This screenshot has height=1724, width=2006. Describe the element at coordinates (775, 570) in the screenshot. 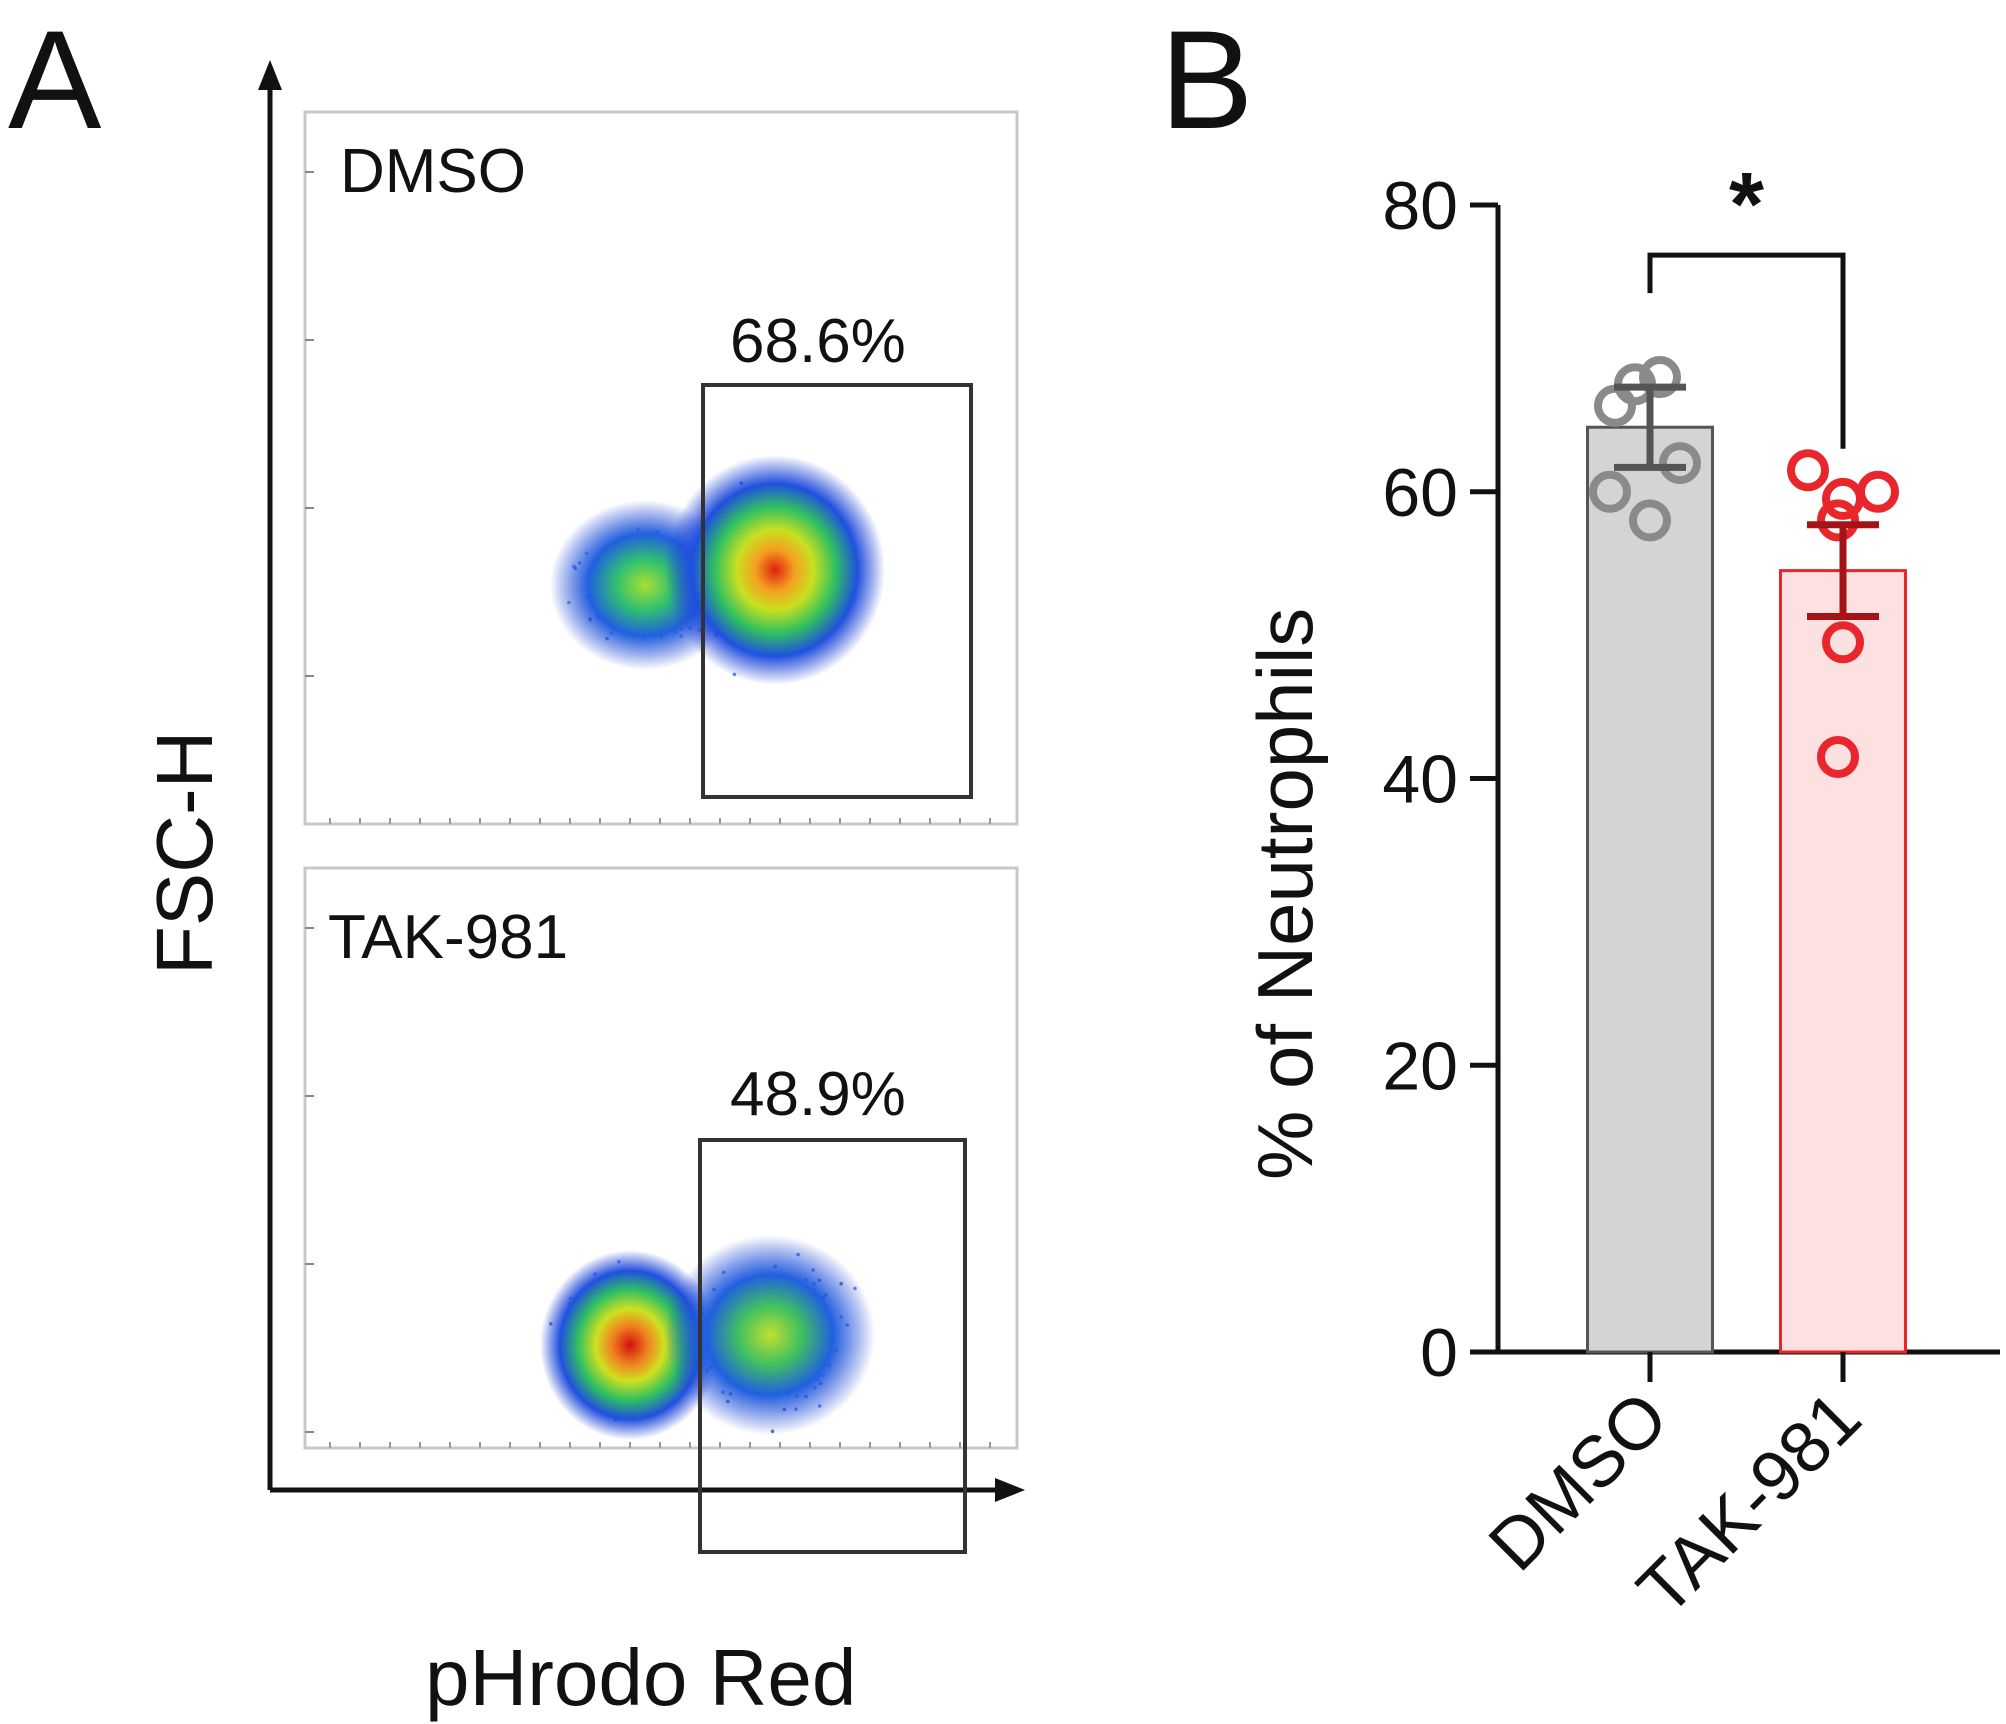

I see `density-cluster-high` at that location.